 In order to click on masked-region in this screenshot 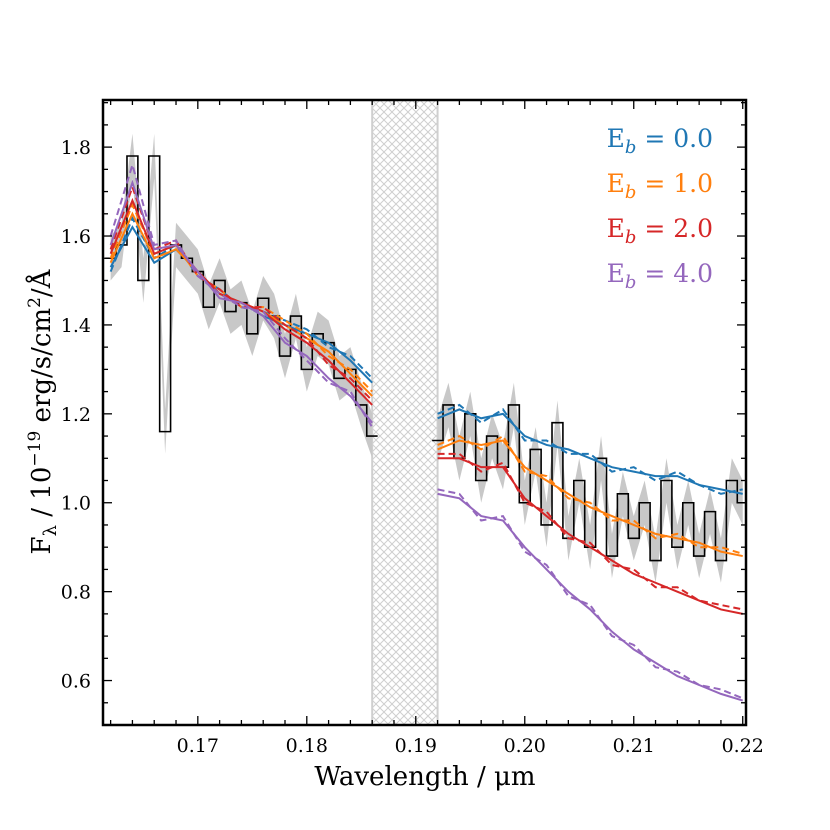, I will do `click(405, 412)`.